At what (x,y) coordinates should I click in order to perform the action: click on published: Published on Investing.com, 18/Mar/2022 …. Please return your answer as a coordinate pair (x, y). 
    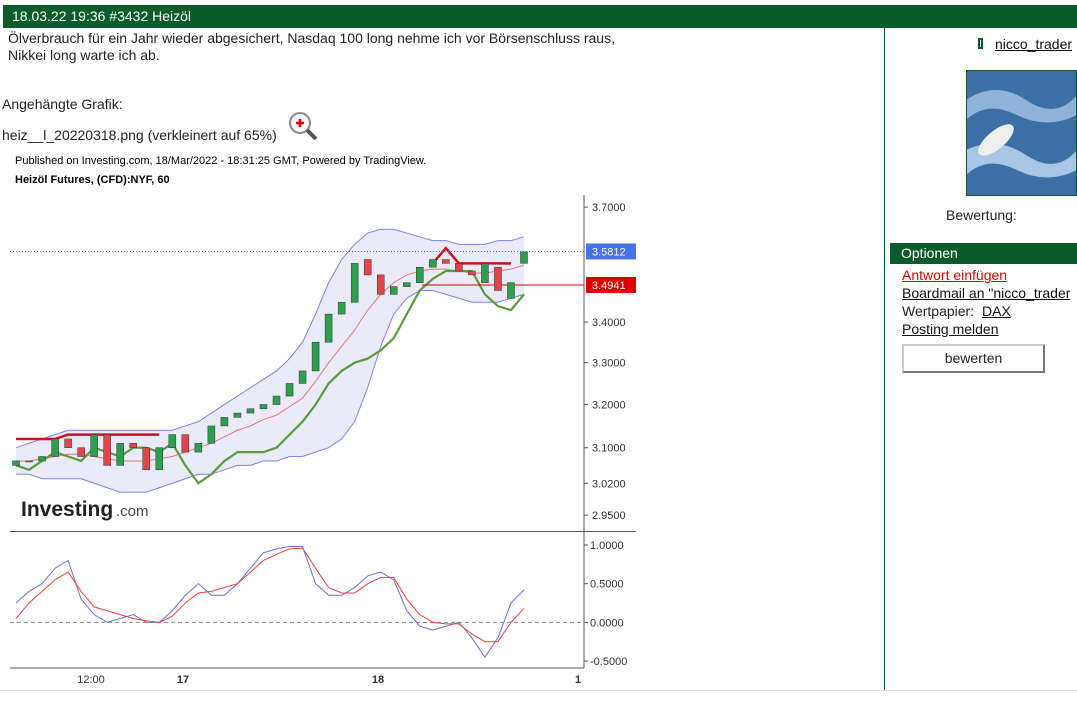
    Looking at the image, I should click on (220, 161).